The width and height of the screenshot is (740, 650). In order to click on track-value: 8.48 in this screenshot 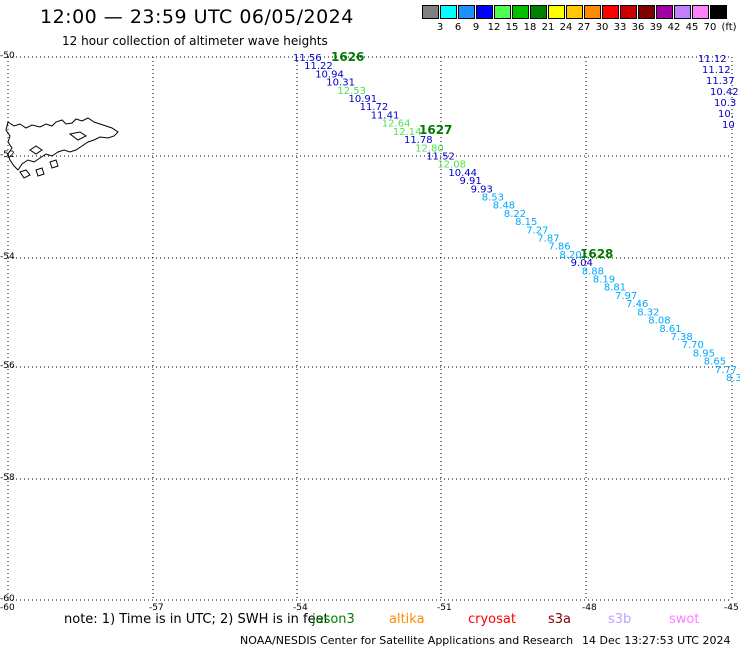, I will do `click(504, 206)`.